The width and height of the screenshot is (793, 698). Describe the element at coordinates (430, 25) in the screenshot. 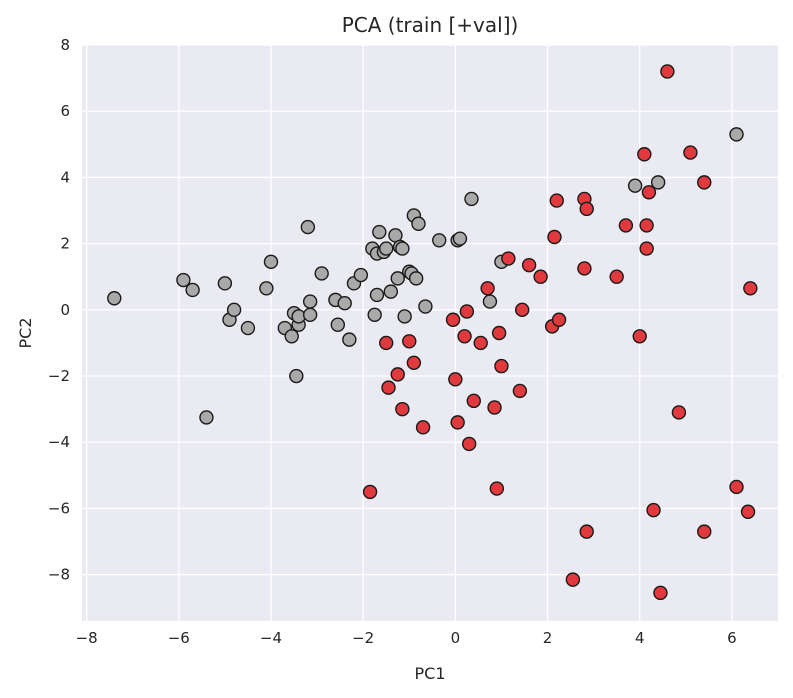

I see `chart-title: PCA (train [+val])` at that location.